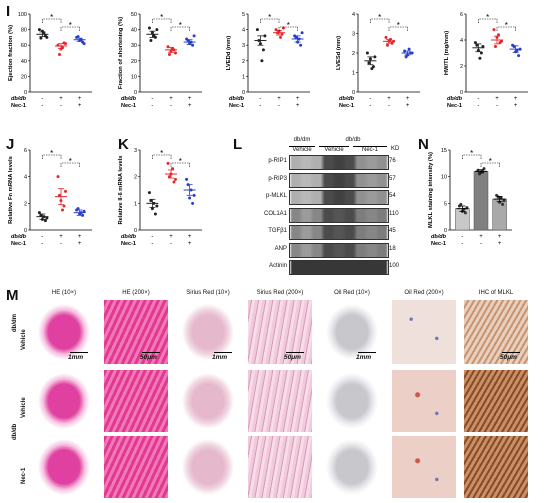  I want to click on sign-dbdb-mlkl-2: +, so click(500, 237).